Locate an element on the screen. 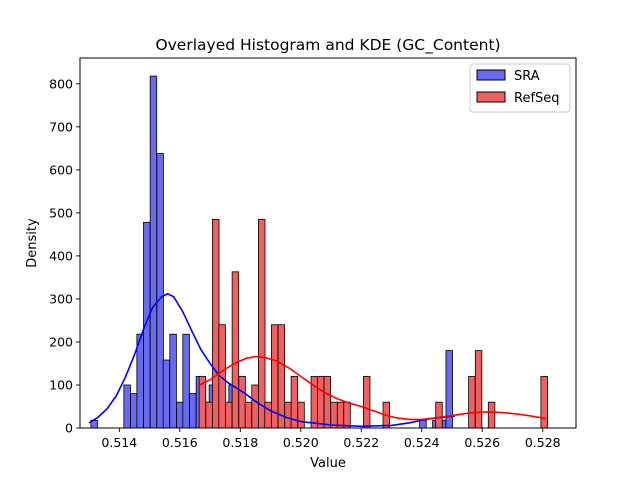 Image resolution: width=640 pixels, height=485 pixels. y-tick-label: 300 is located at coordinates (61, 298).